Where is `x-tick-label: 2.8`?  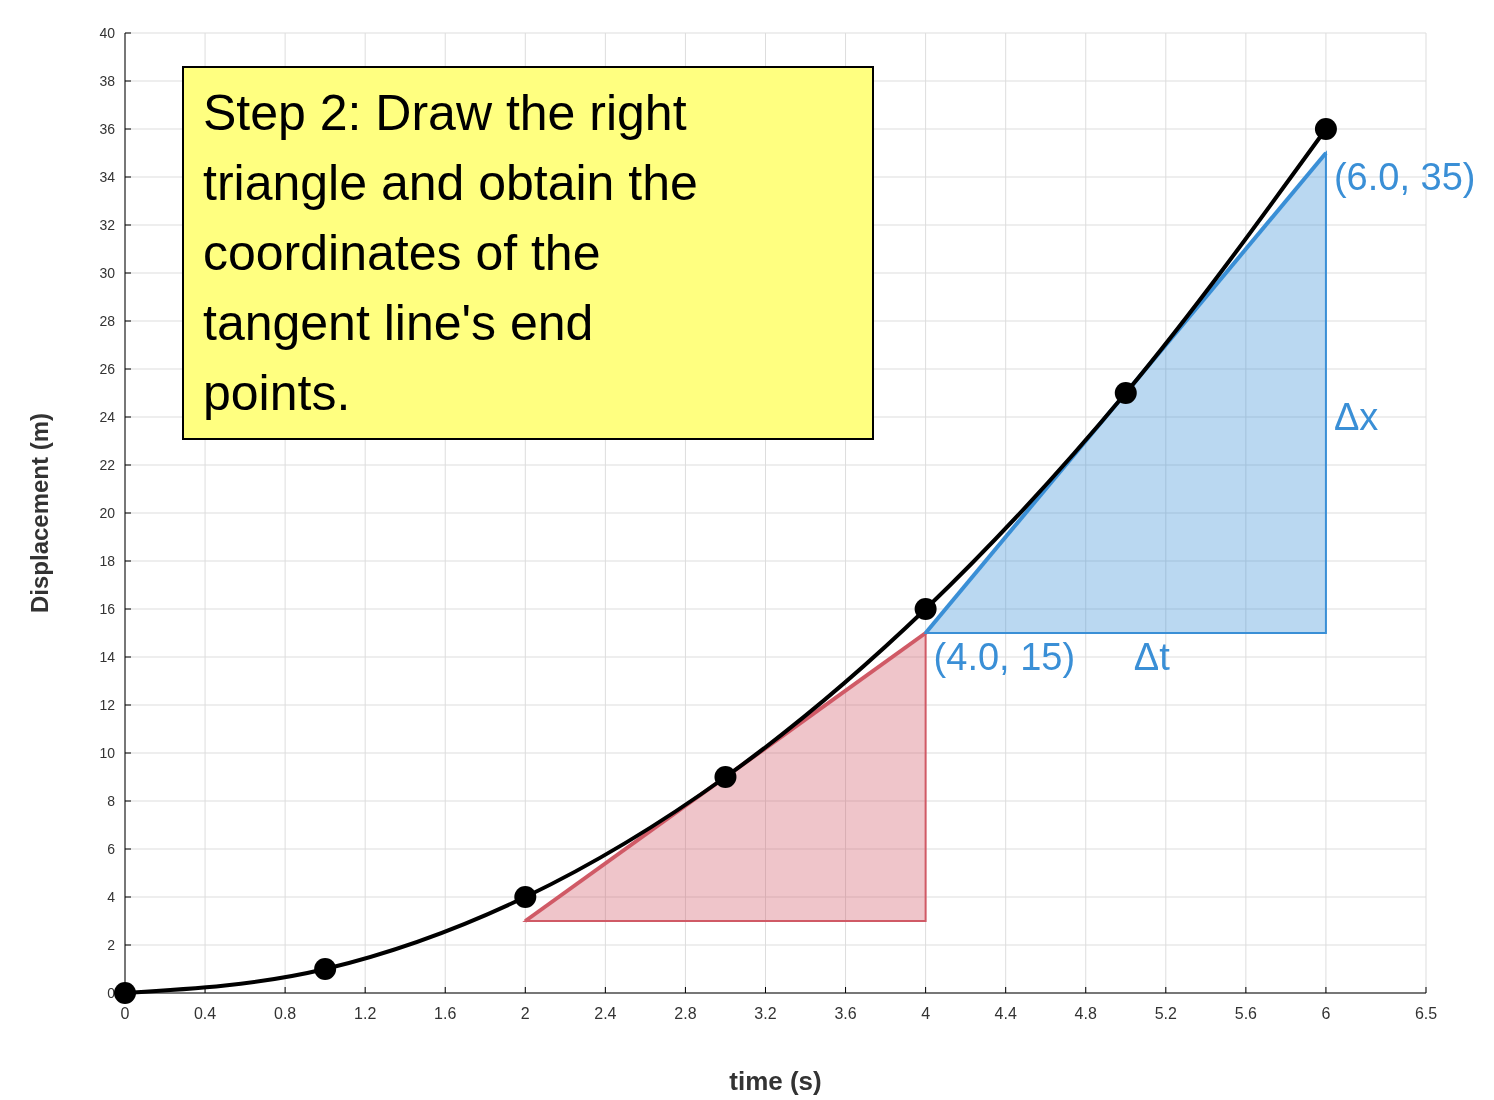
x-tick-label: 2.8 is located at coordinates (685, 1013).